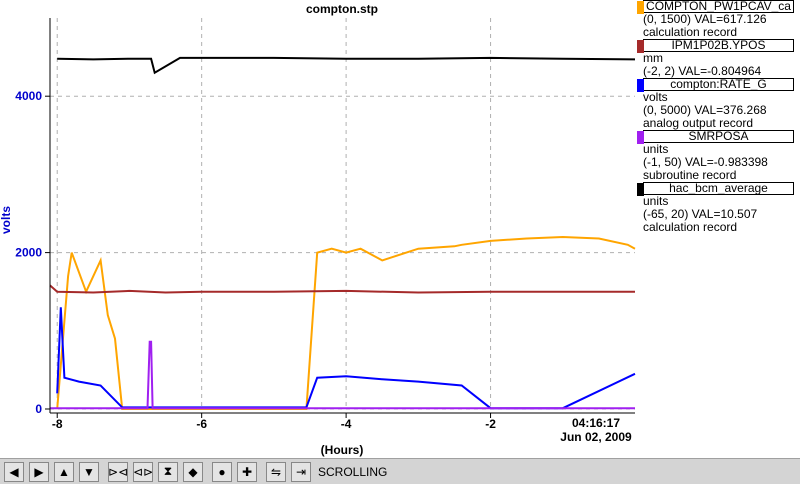 This screenshot has width=800, height=484. I want to click on zoom-in-x-icon: ⊳⊲, so click(118, 471).